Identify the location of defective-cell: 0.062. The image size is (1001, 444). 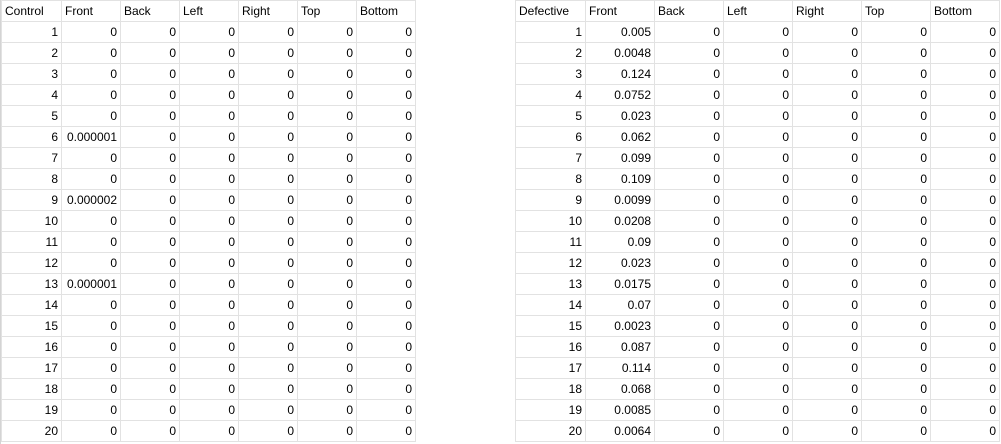
(620, 137).